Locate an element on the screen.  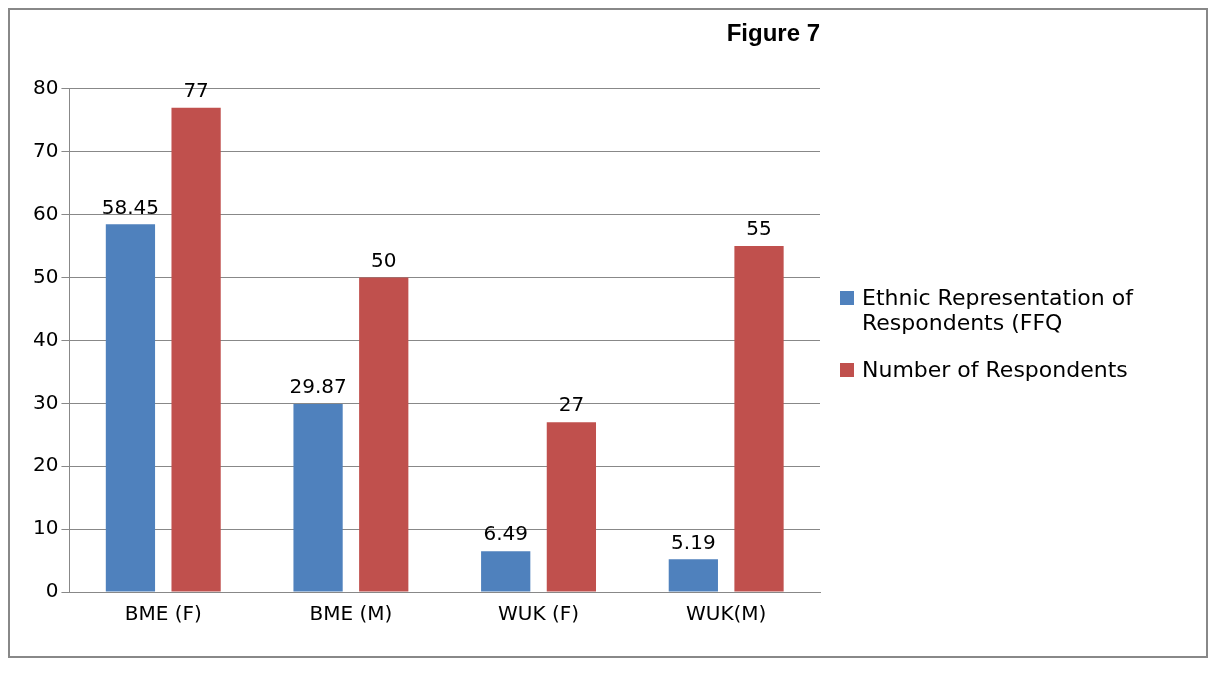
y-tick-label: 80 is located at coordinates (46, 87).